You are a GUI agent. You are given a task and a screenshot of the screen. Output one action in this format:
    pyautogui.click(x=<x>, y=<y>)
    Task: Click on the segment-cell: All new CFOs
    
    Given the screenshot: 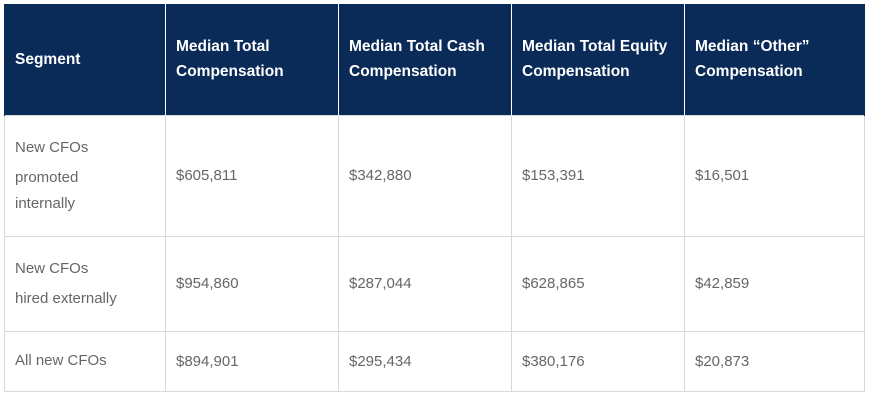 What is the action you would take?
    pyautogui.click(x=85, y=361)
    